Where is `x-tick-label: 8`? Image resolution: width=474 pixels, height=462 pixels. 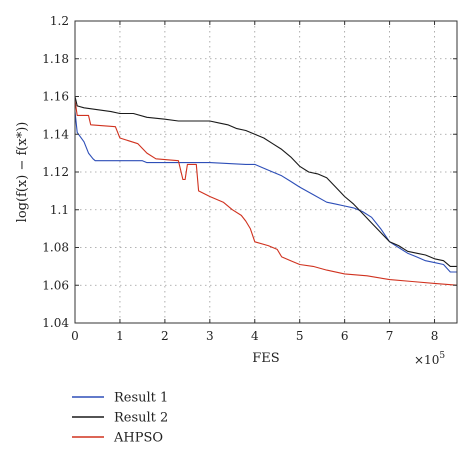 x-tick-label: 8 is located at coordinates (435, 336).